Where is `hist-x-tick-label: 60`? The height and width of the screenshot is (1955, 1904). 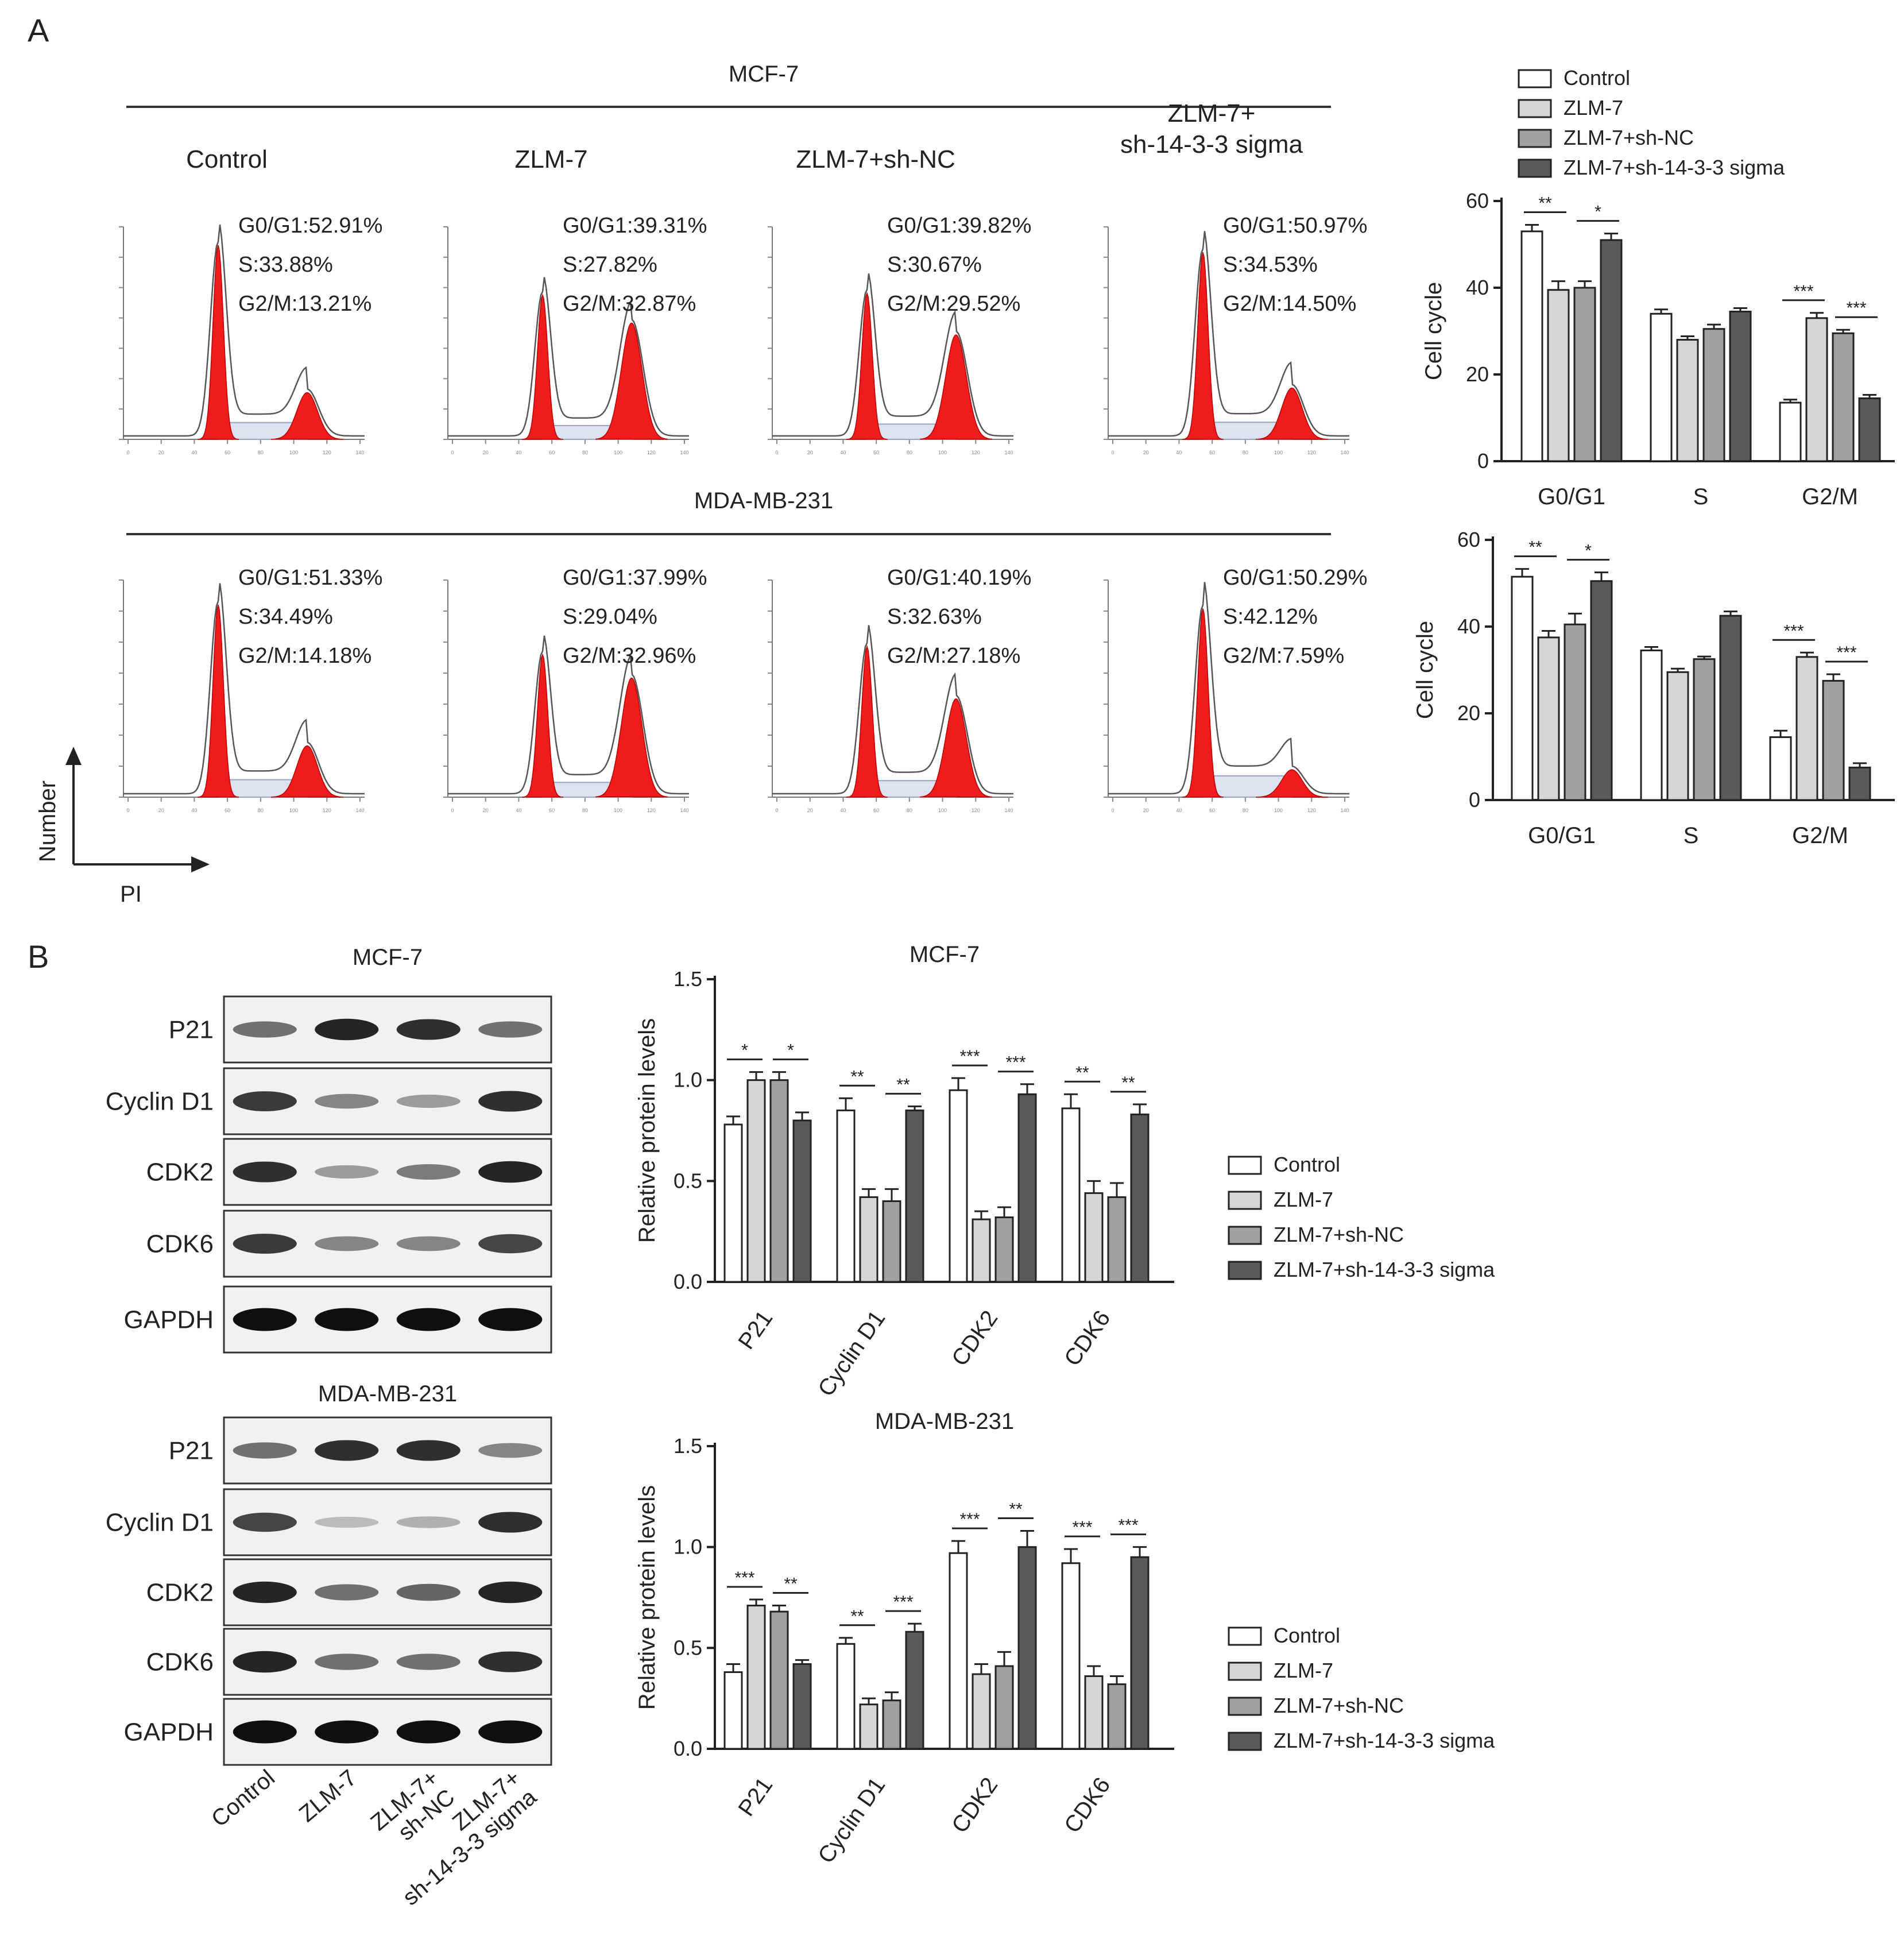 hist-x-tick-label: 60 is located at coordinates (876, 810).